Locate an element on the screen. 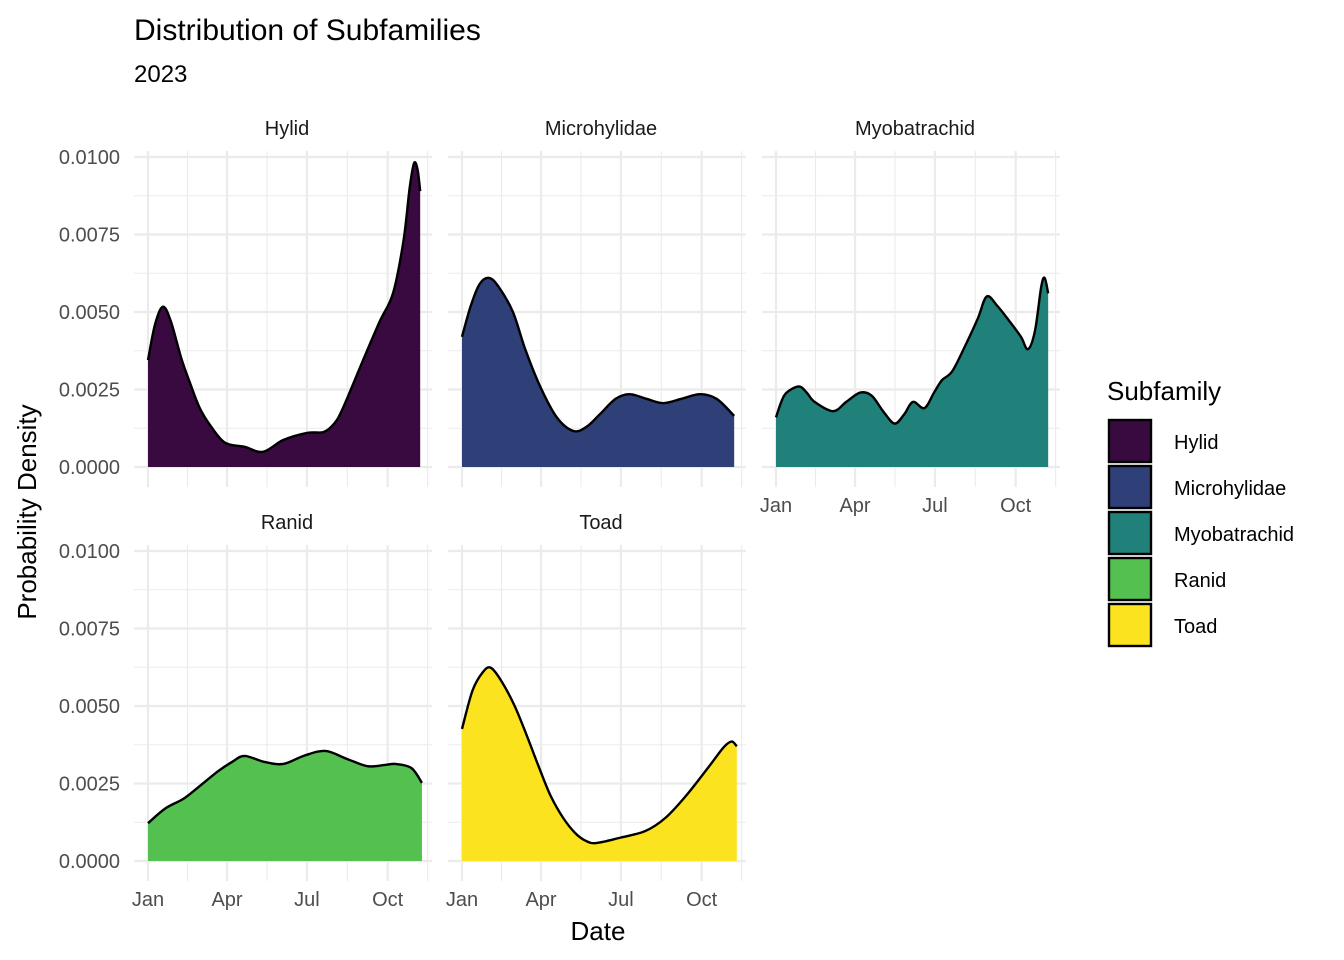 Image resolution: width=1344 pixels, height=960 pixels. panel-microhylidae: Microhylidae is located at coordinates (597, 302).